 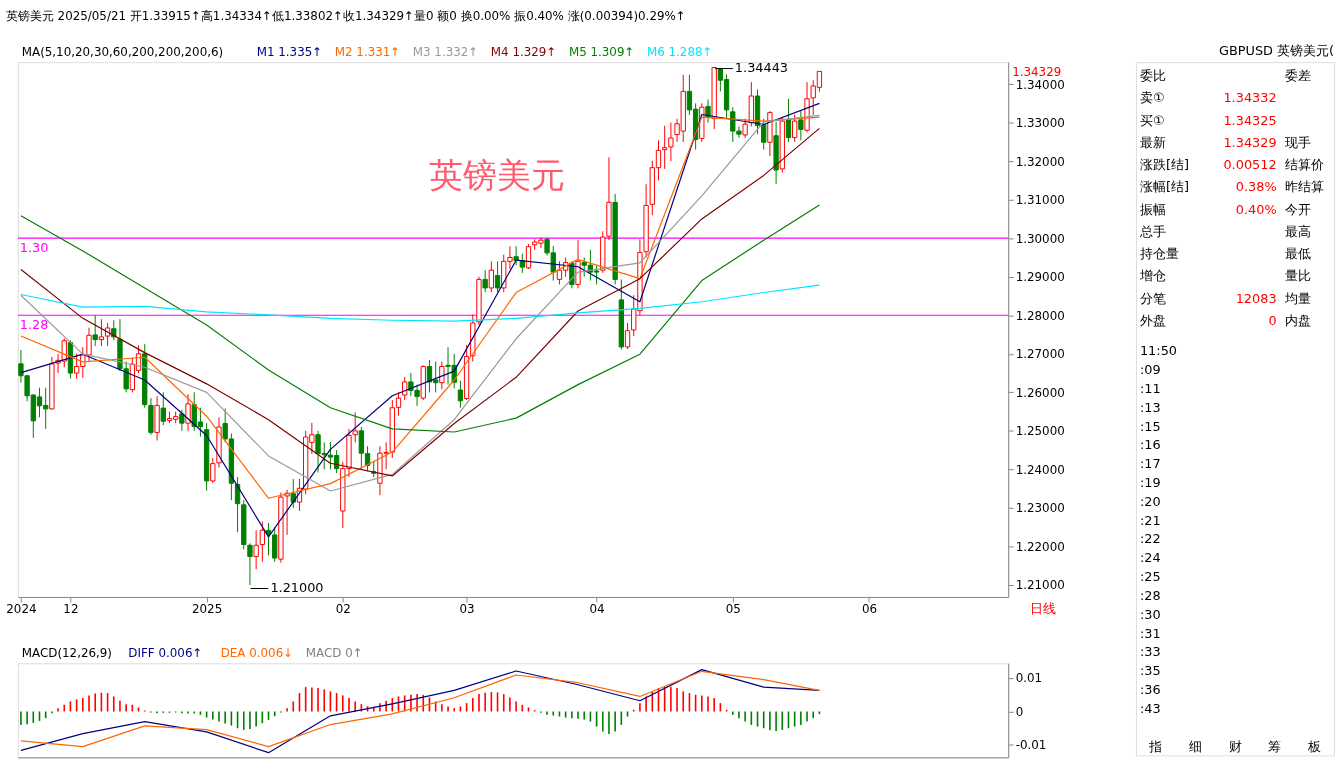 I want to click on text: 外盘, so click(x=1152, y=321).